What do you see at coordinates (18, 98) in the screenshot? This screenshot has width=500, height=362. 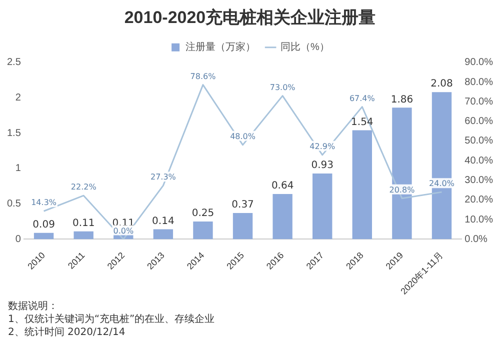 I see `y-tick-label: 2` at bounding box center [18, 98].